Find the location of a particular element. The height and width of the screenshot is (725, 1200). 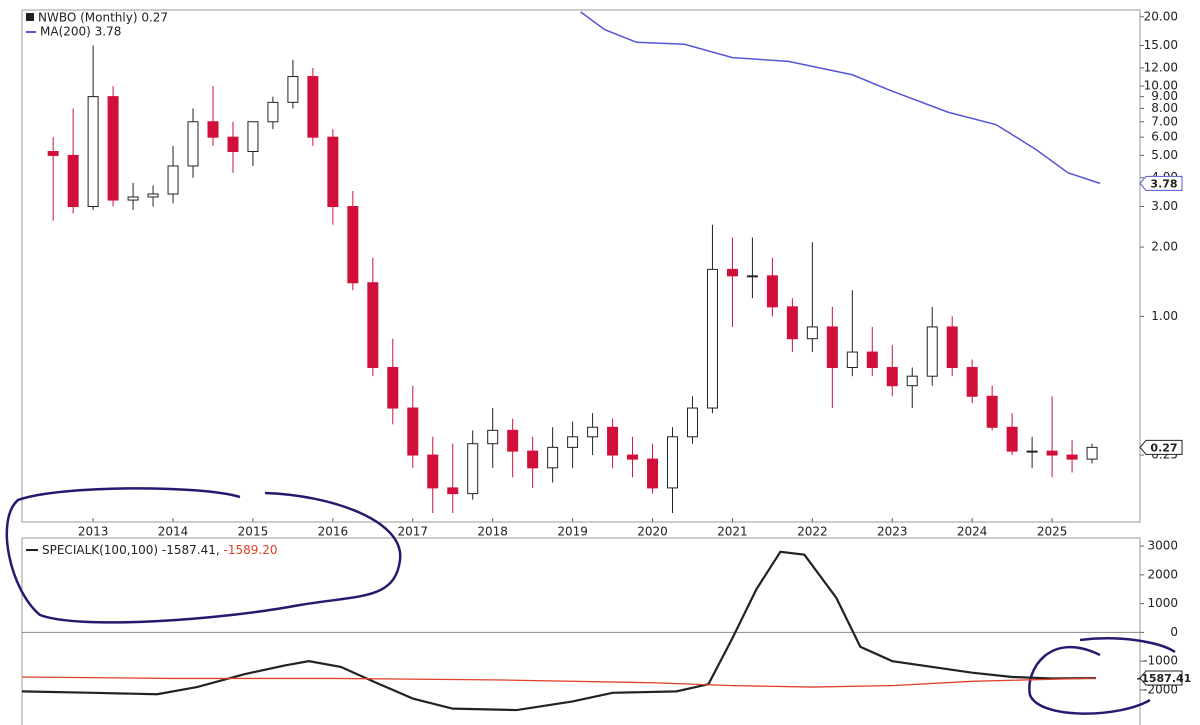

ma-legend: MA(200) 3.78 is located at coordinates (80, 32).